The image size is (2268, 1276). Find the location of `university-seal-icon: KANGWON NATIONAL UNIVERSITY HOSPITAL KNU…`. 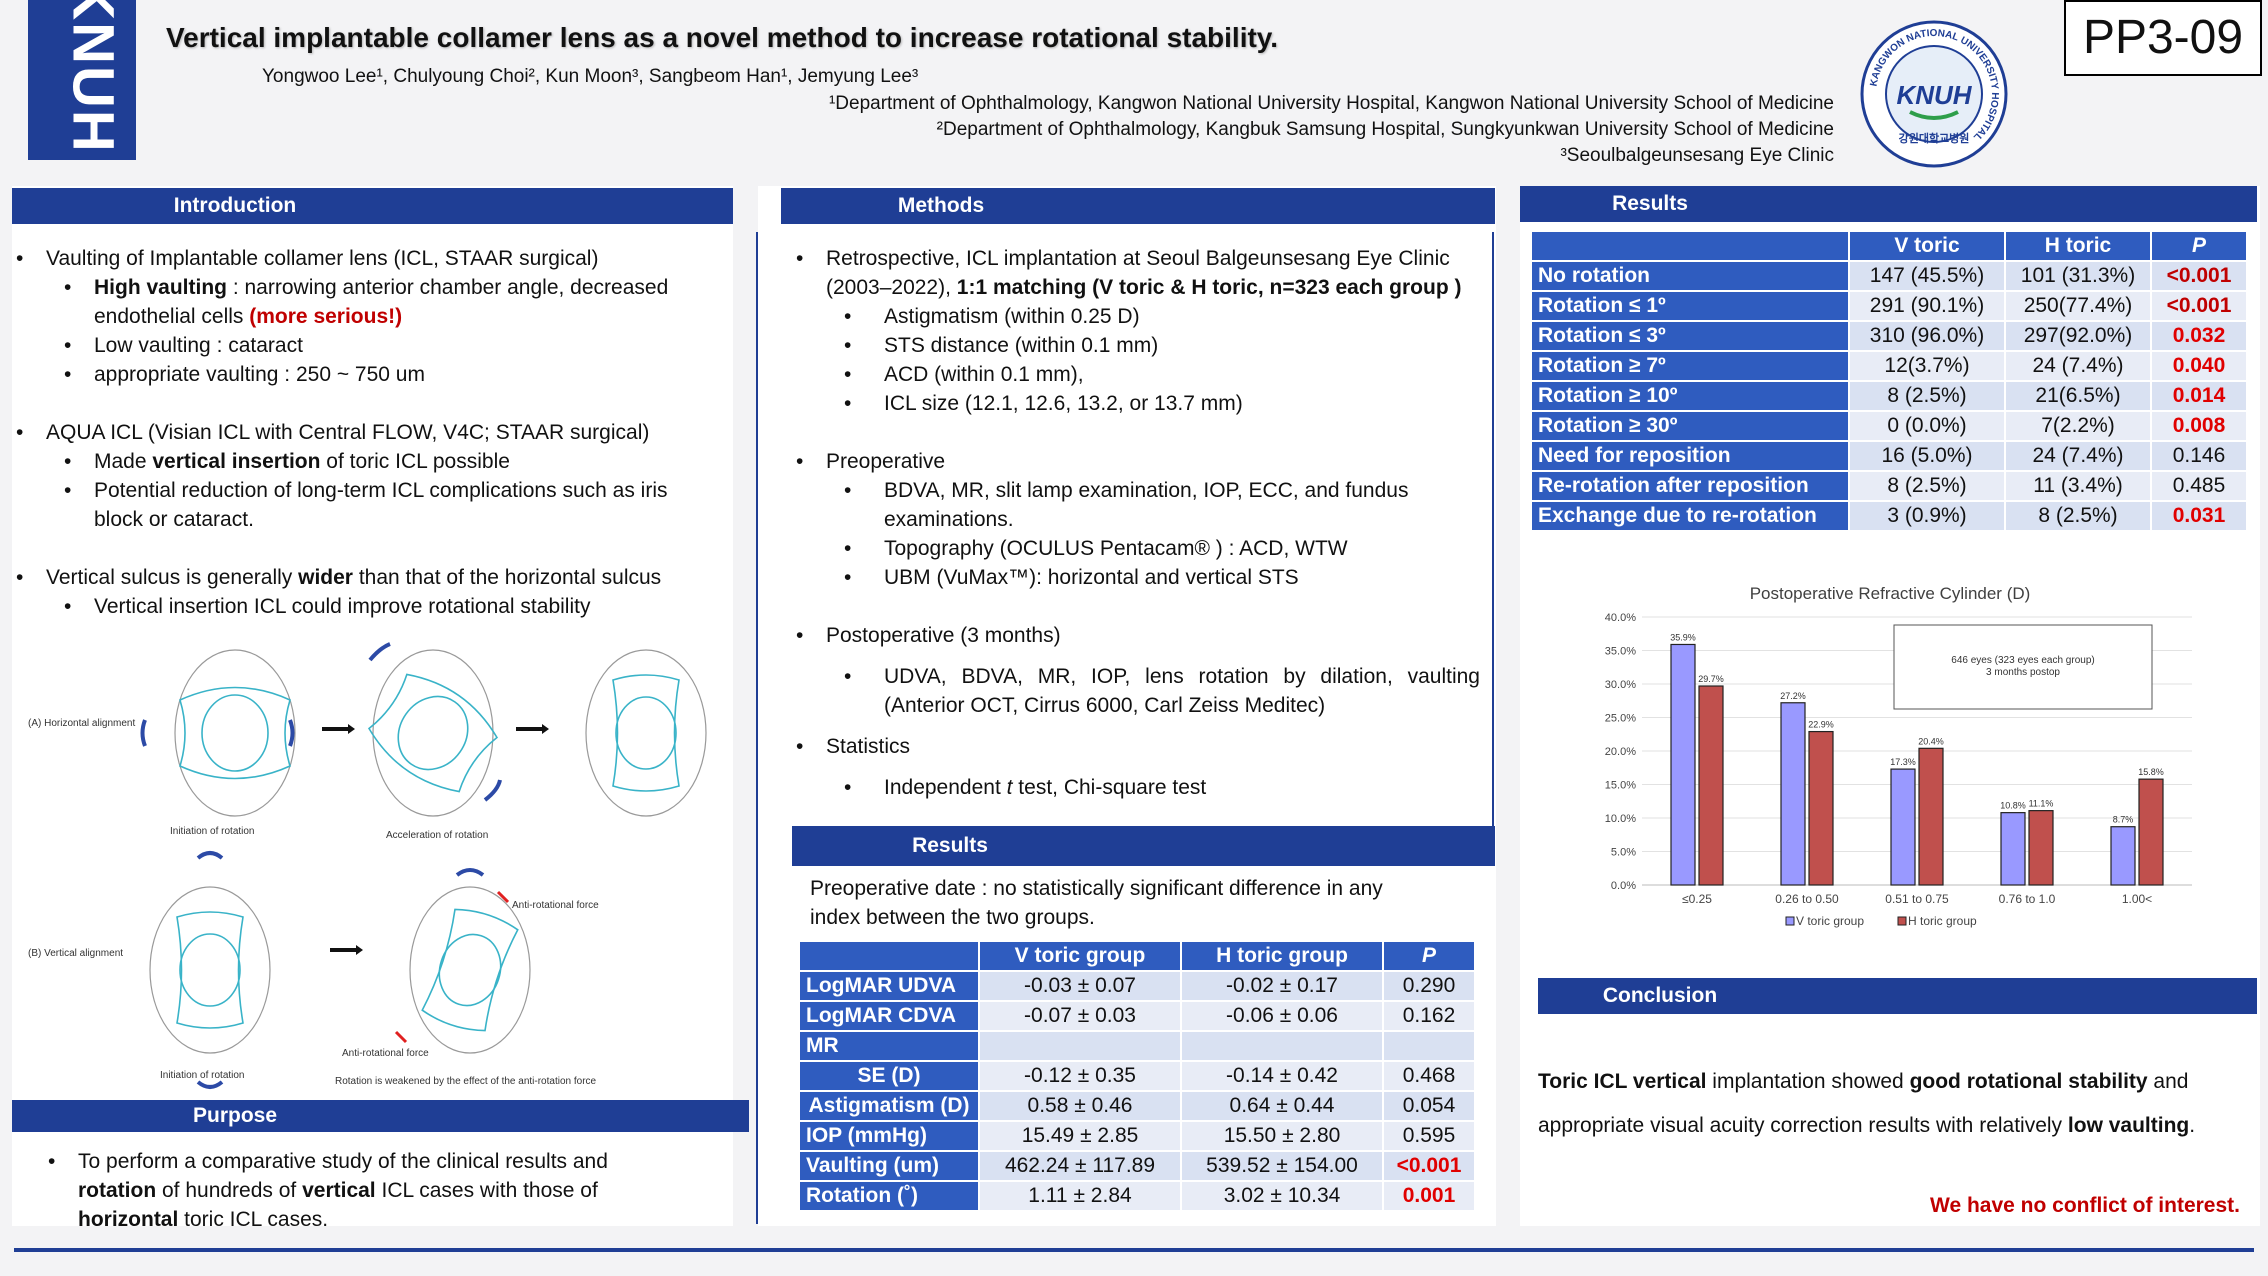

university-seal-icon: KANGWON NATIONAL UNIVERSITY HOSPITAL KNU… is located at coordinates (1934, 94).